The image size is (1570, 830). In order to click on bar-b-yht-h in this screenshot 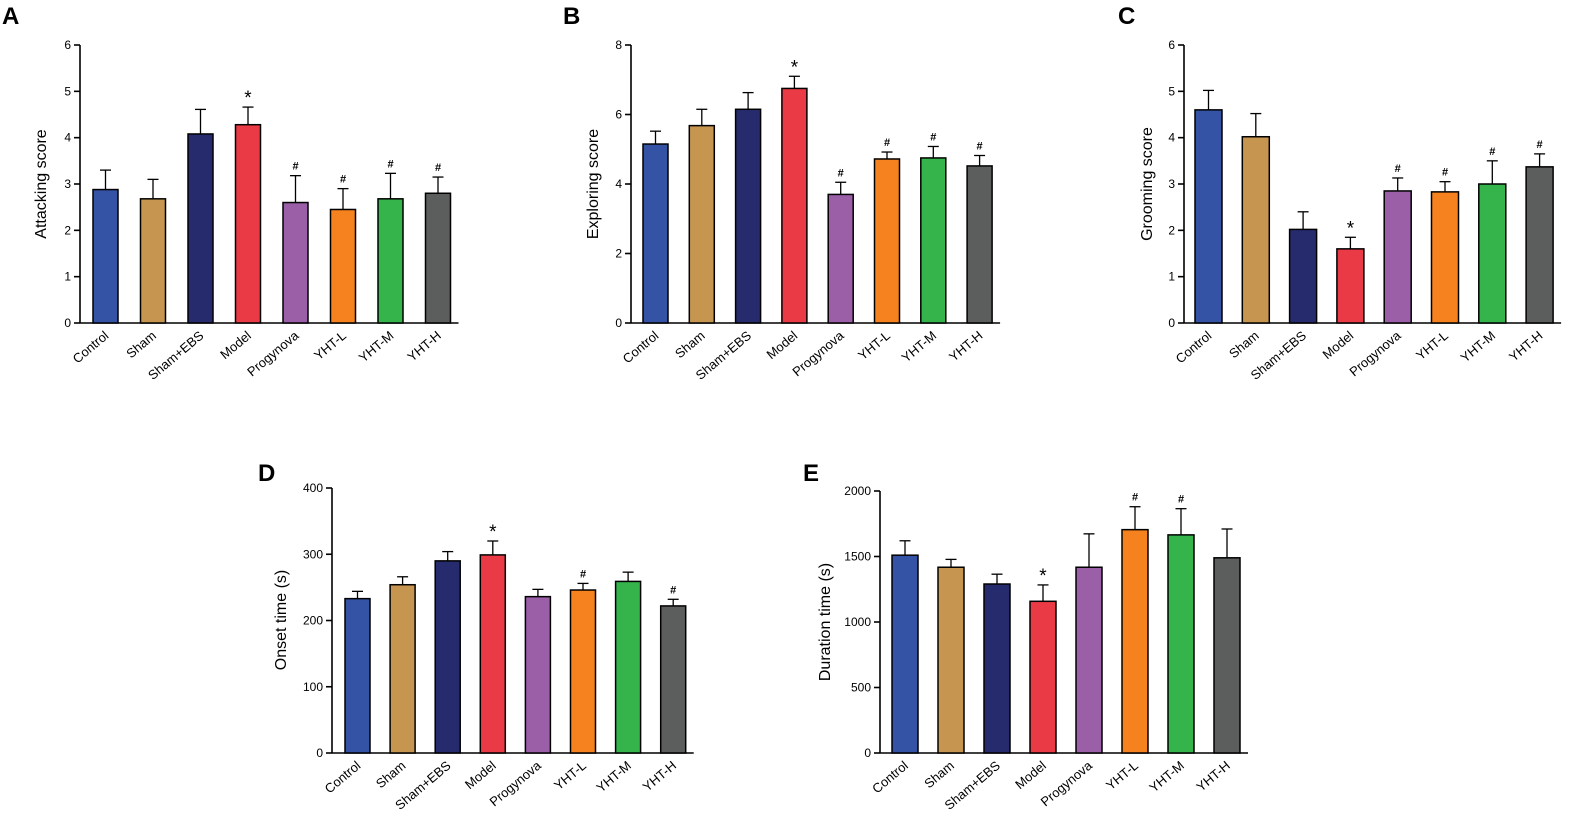, I will do `click(979, 244)`.